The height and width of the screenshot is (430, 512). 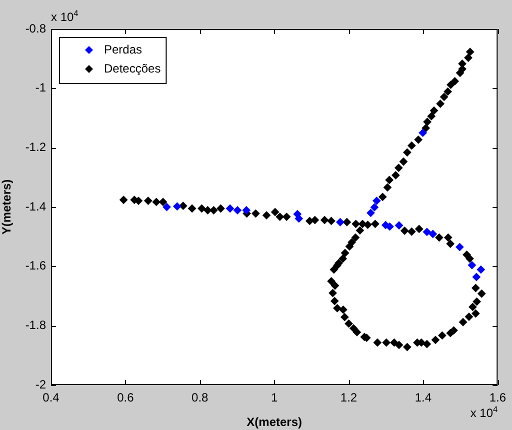 What do you see at coordinates (35, 28) in the screenshot?
I see `y-tick-label: -0.8` at bounding box center [35, 28].